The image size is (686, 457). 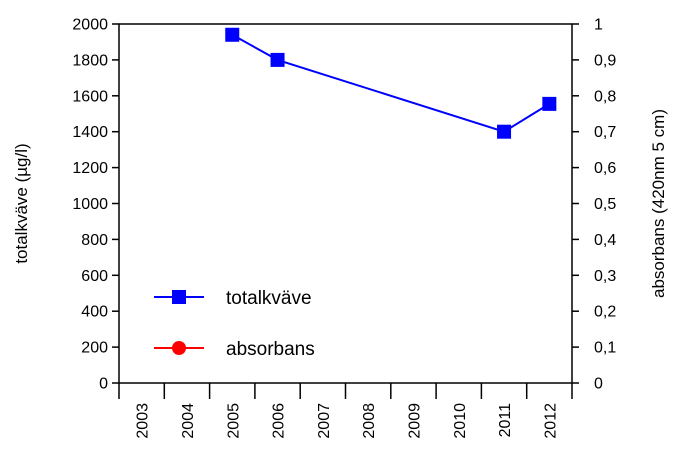 I want to click on y-tick-label: 600, so click(x=94, y=276).